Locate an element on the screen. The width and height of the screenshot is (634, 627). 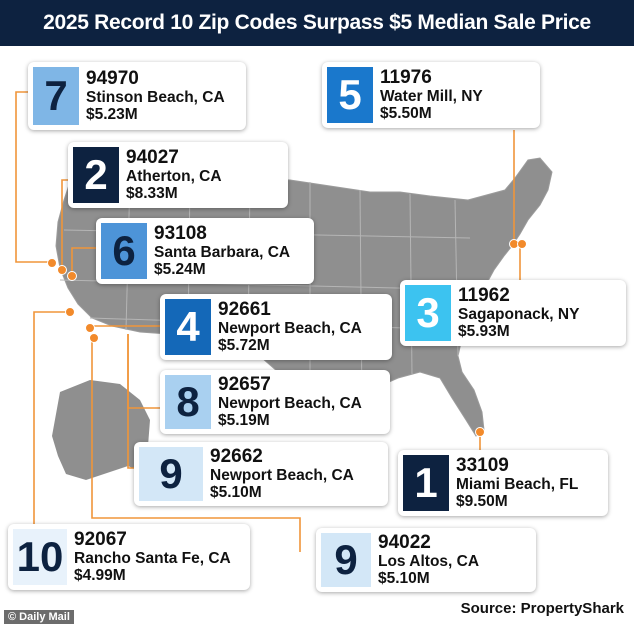
rank-number: 1 is located at coordinates (426, 482).